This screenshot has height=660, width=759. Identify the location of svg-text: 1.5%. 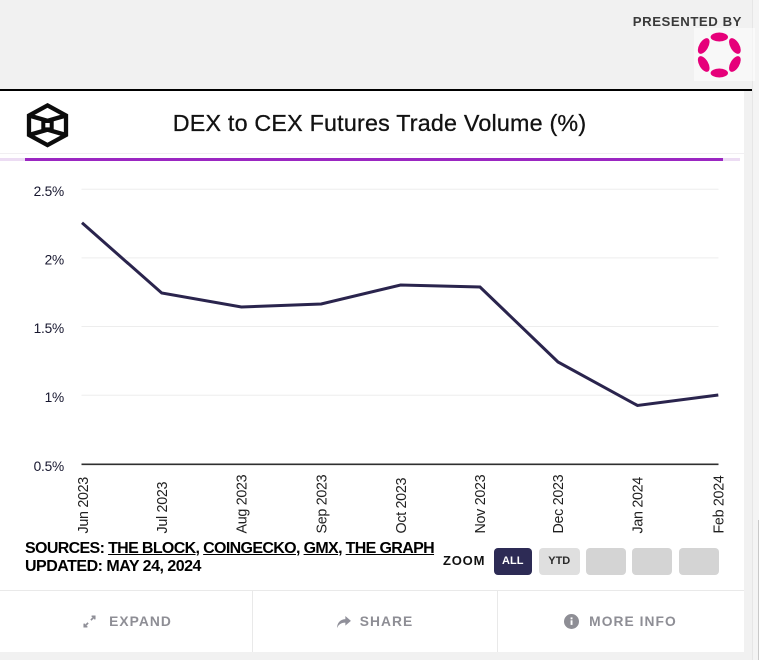
(49, 328).